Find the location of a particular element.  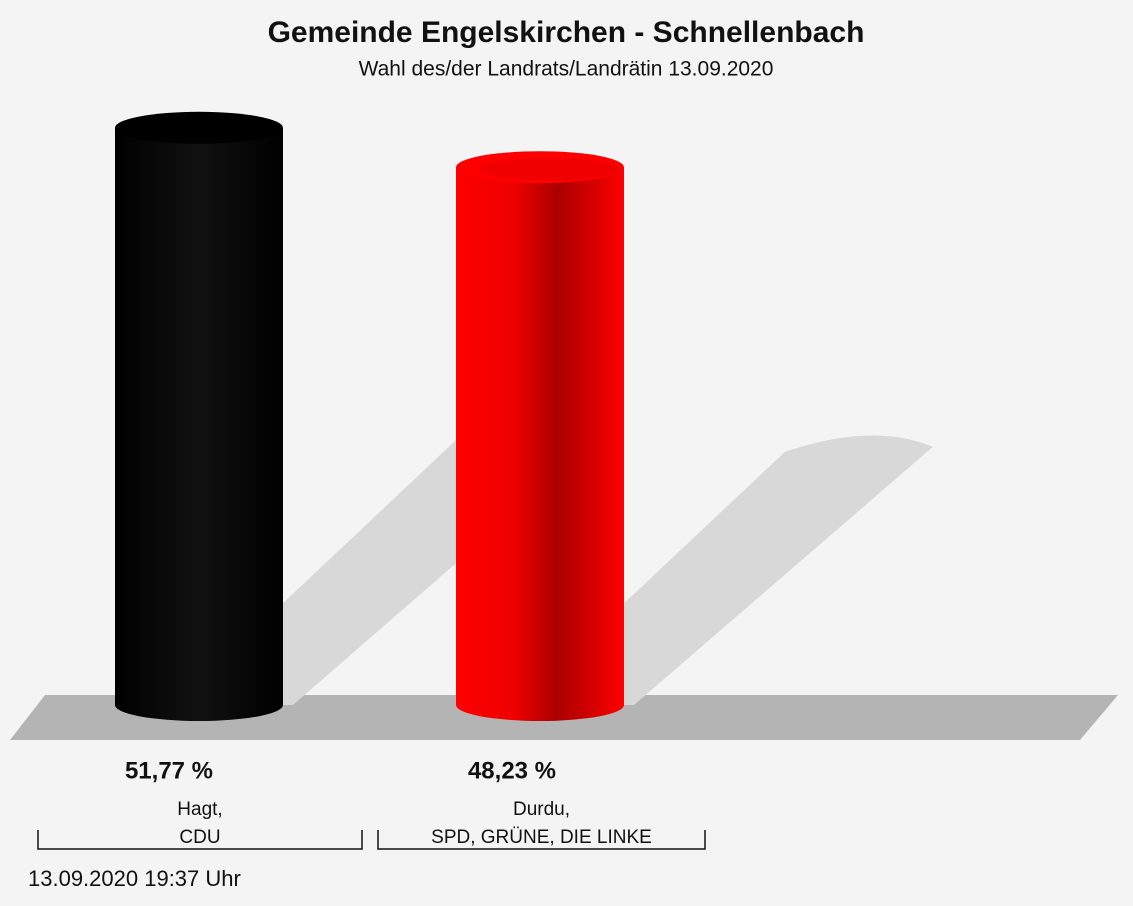

category-label: Durdu, is located at coordinates (541, 809).